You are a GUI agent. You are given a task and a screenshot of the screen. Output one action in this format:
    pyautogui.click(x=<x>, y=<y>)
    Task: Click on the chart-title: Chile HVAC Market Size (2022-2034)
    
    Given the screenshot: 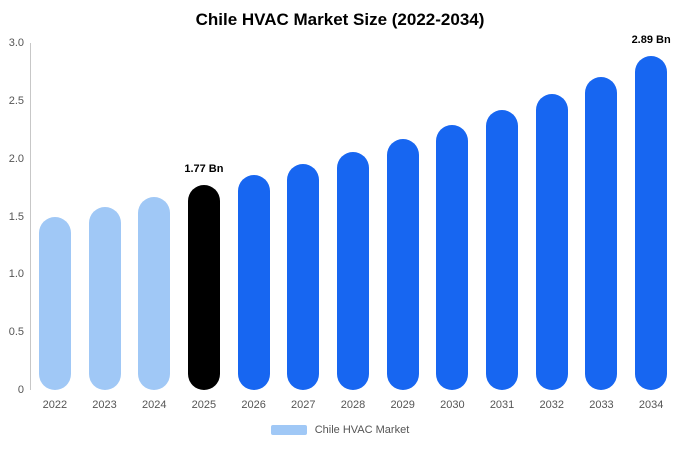 What is the action you would take?
    pyautogui.click(x=340, y=19)
    